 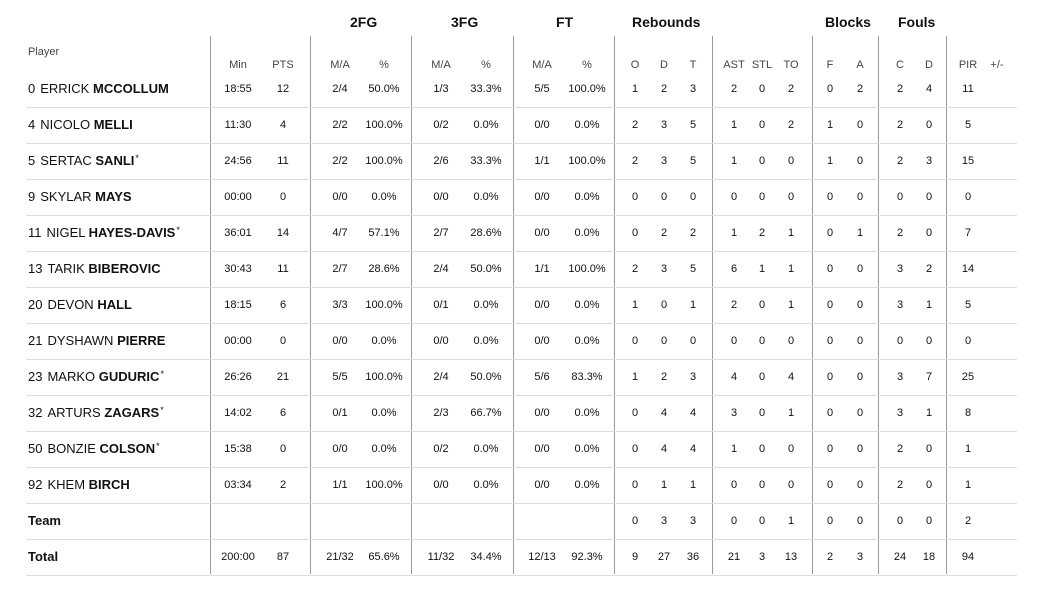 What do you see at coordinates (664, 521) in the screenshot?
I see `cell-d: 3` at bounding box center [664, 521].